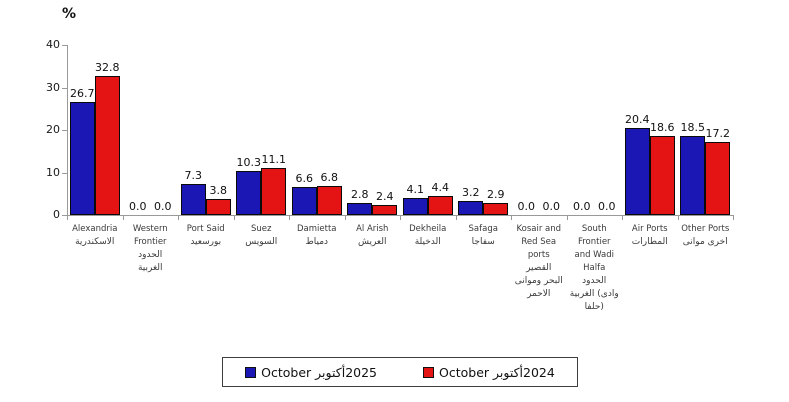  What do you see at coordinates (662, 127) in the screenshot?
I see `bar-value-label: 18.6` at bounding box center [662, 127].